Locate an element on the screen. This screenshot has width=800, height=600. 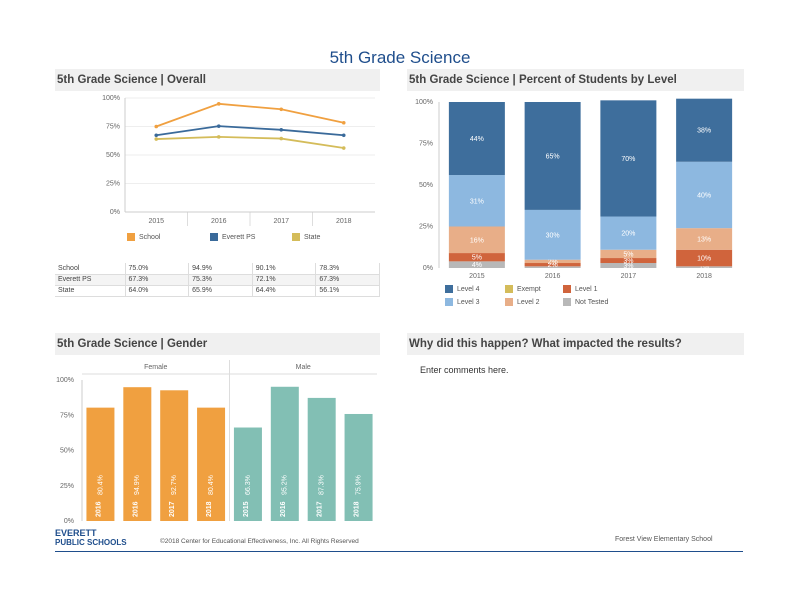
bar-value-label: 75.9% is located at coordinates (358, 485).